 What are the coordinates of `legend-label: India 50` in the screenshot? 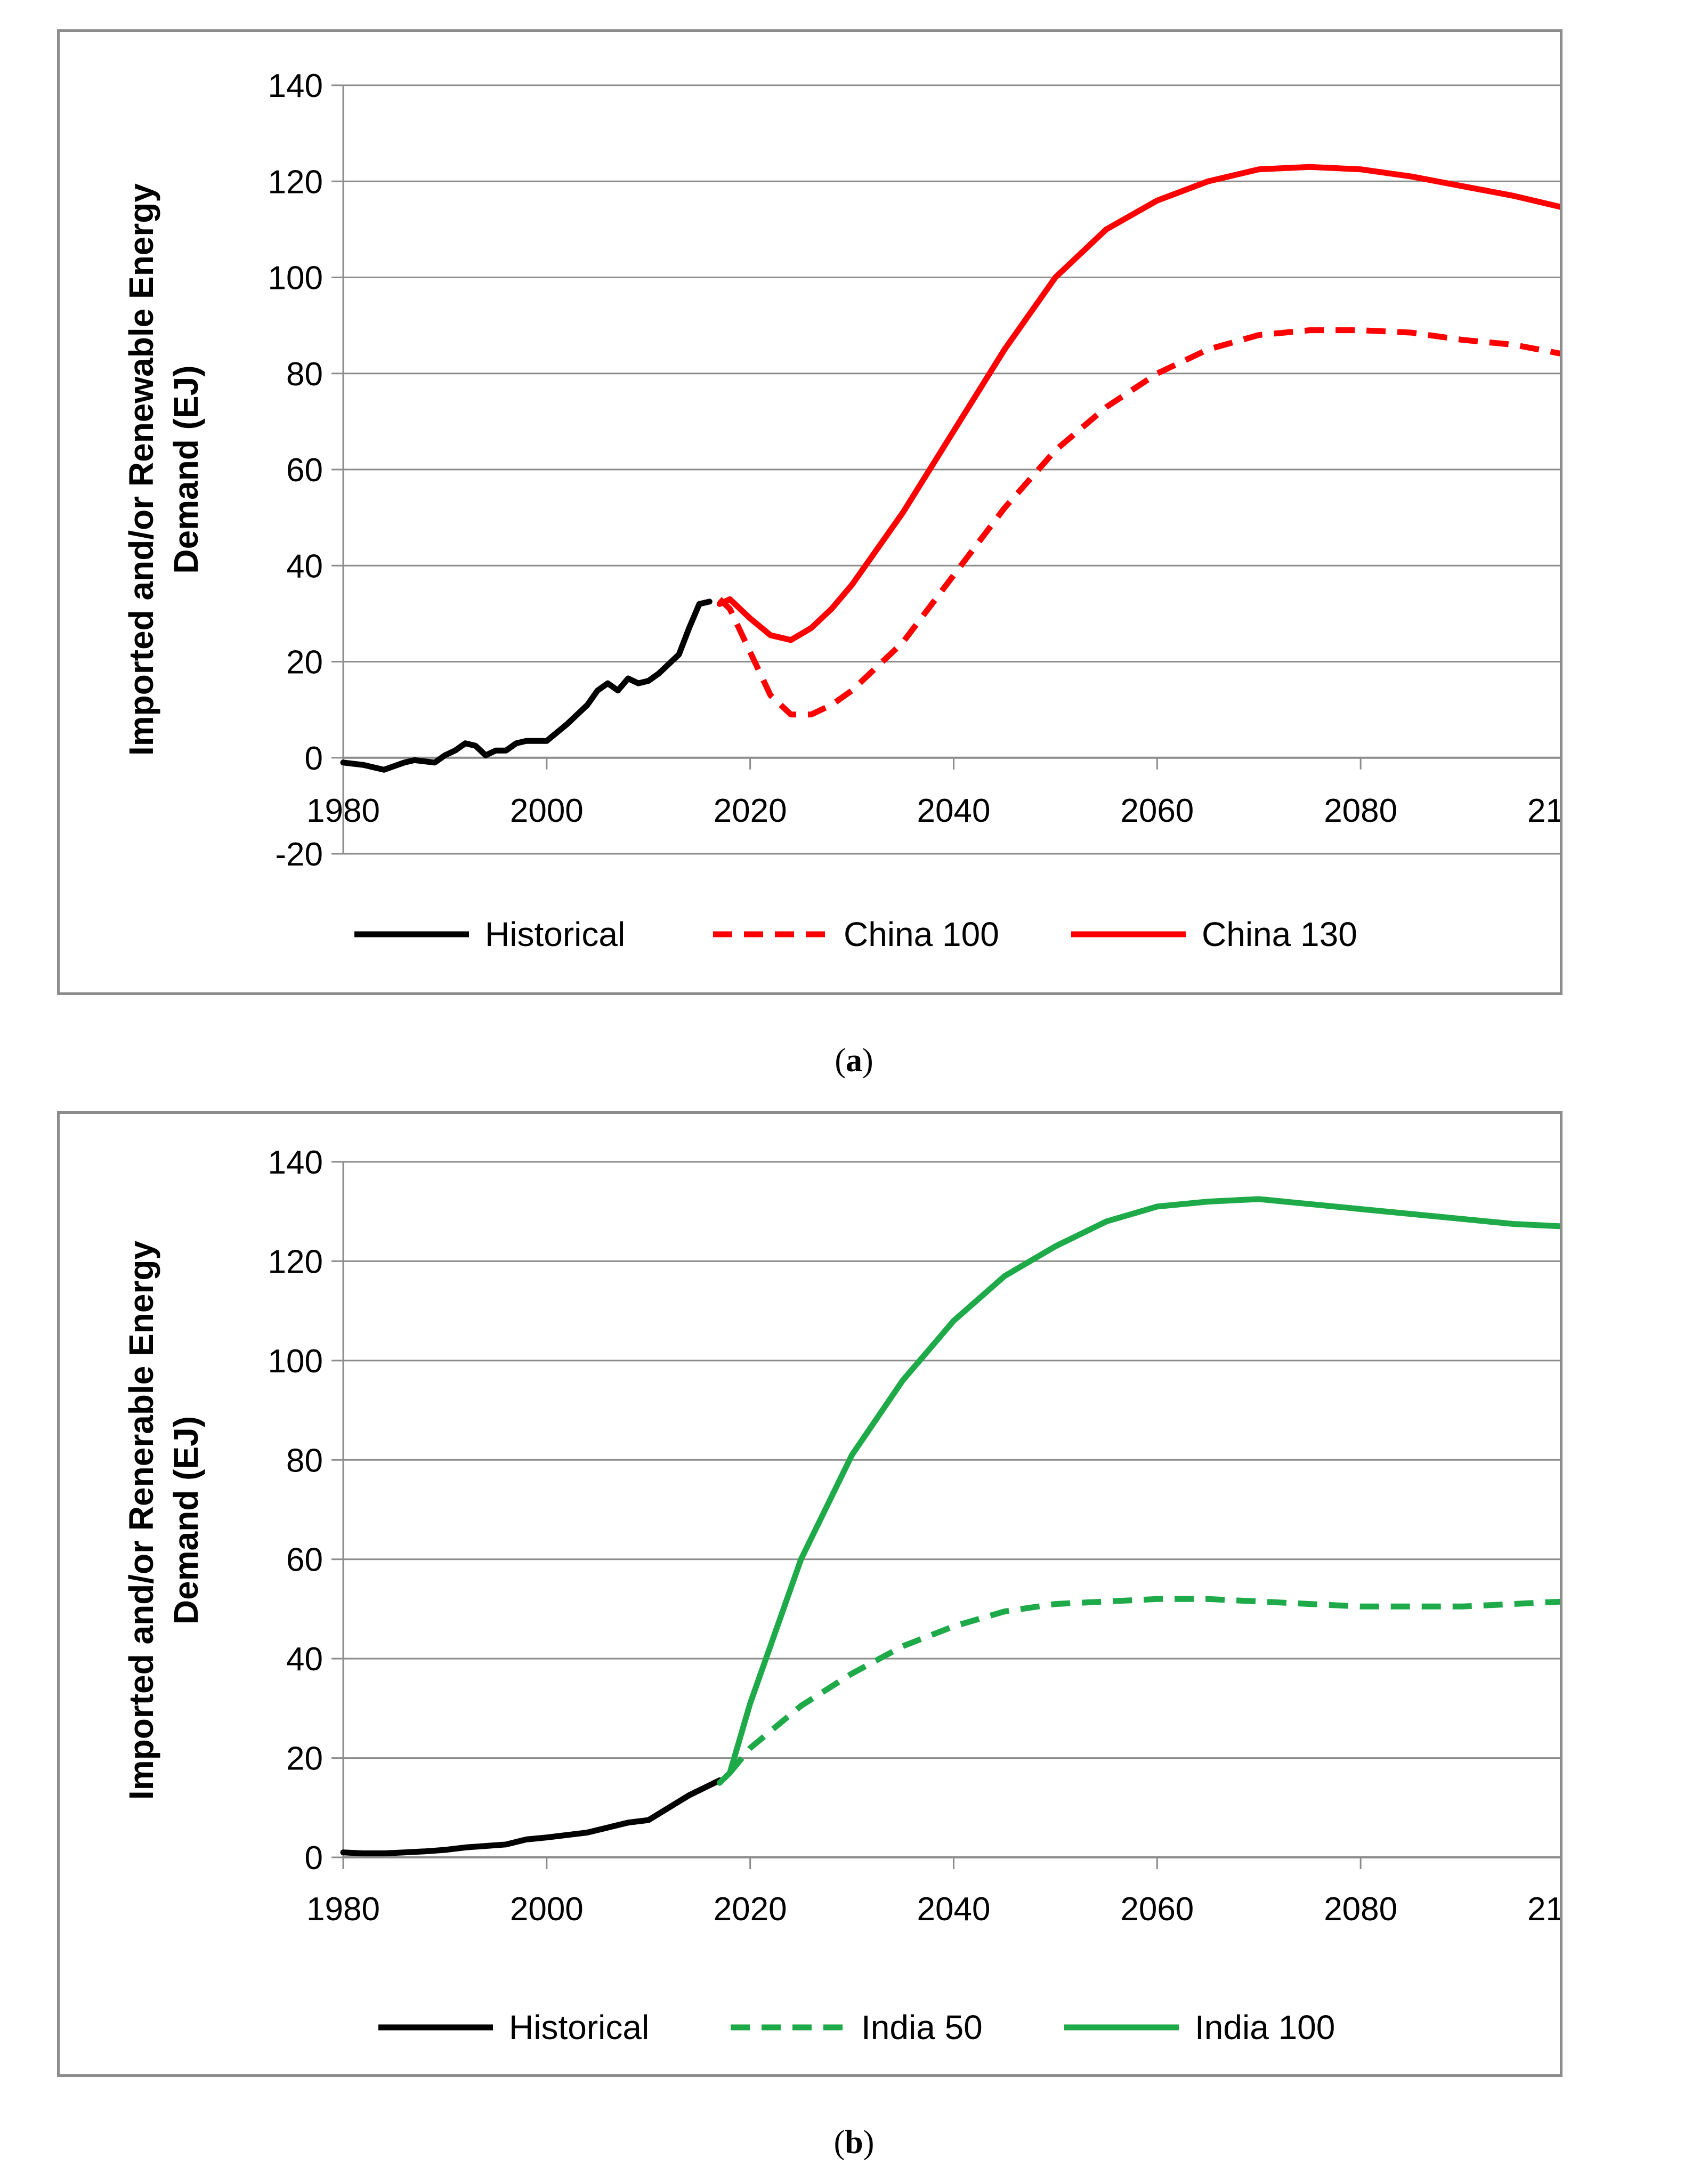 It's located at (922, 2027).